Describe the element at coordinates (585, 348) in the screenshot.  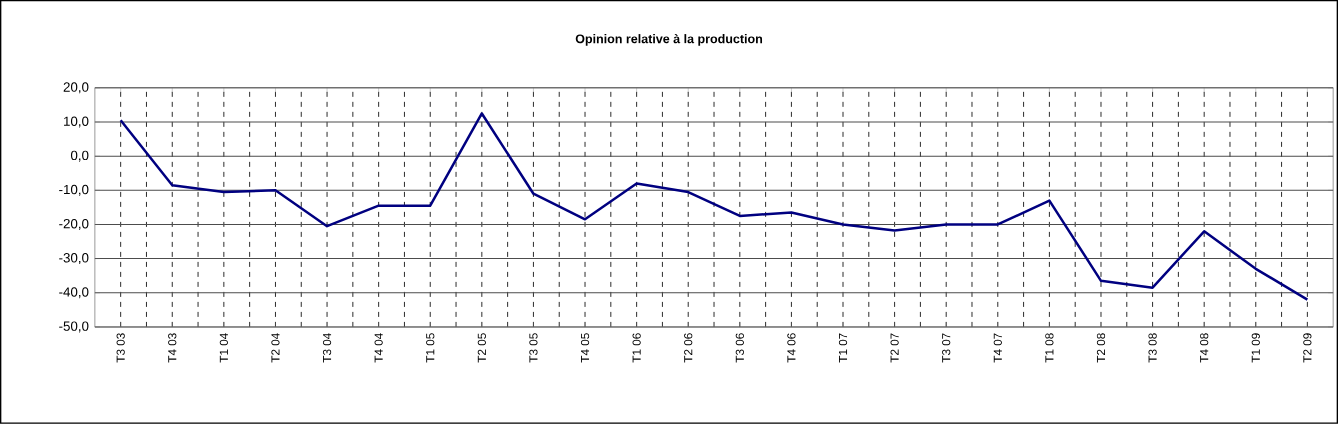
I see `x-tick-label: T4 05` at that location.